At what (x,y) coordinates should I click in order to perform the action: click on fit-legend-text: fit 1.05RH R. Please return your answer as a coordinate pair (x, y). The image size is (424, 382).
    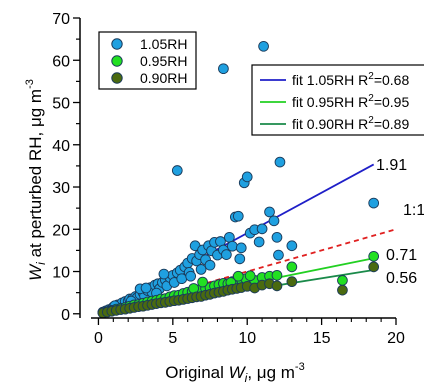
    Looking at the image, I should click on (330, 80).